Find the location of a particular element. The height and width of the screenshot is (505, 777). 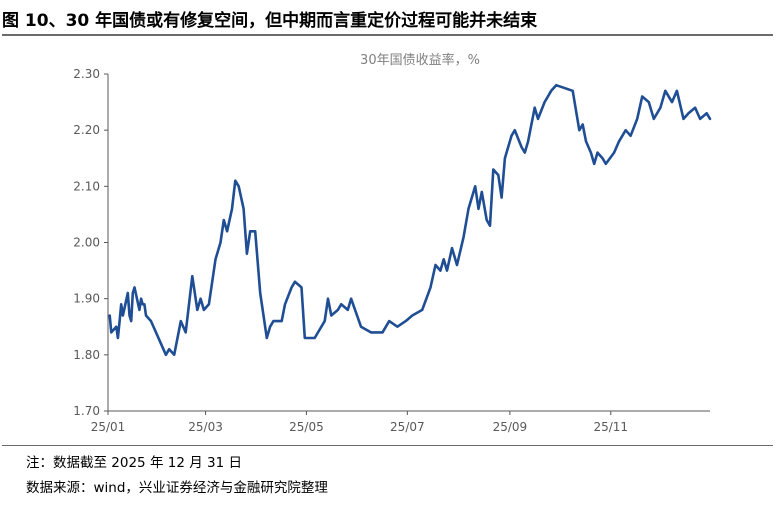

y-tick-label: 1.90 is located at coordinates (86, 299).